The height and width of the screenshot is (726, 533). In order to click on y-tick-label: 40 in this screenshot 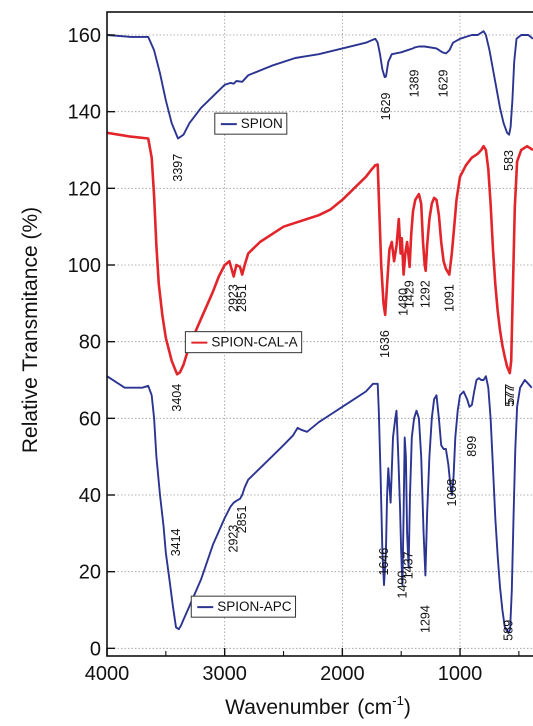, I will do `click(90, 496)`.